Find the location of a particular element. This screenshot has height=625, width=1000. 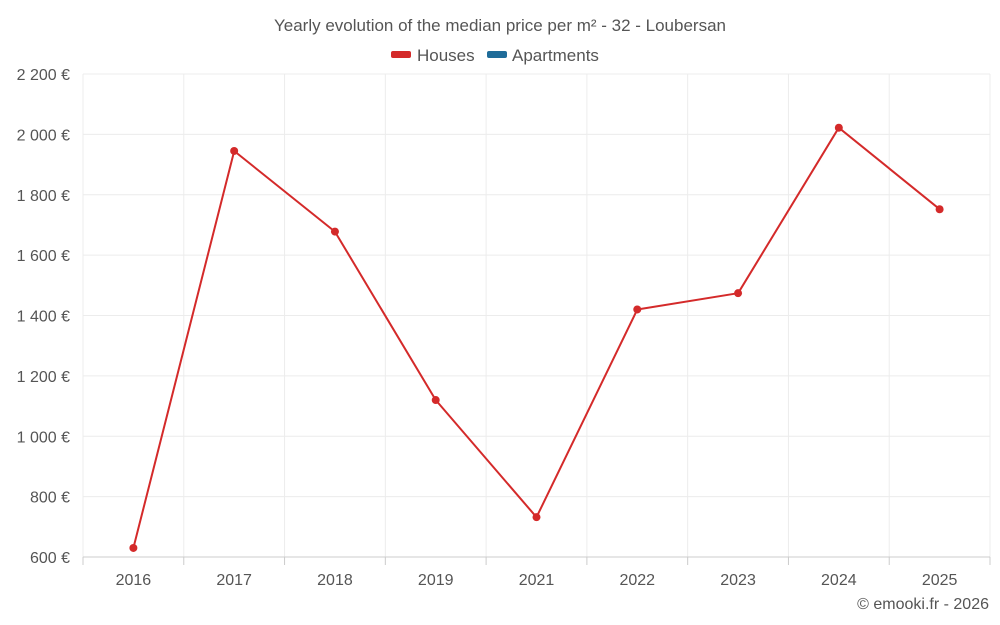

x-tick-label: 2019 is located at coordinates (436, 580).